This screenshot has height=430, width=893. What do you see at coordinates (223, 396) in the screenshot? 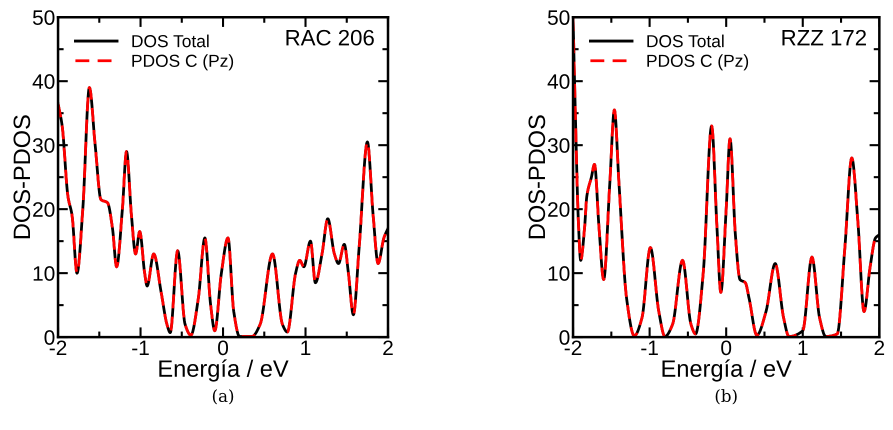
I see `text: (a)` at bounding box center [223, 396].